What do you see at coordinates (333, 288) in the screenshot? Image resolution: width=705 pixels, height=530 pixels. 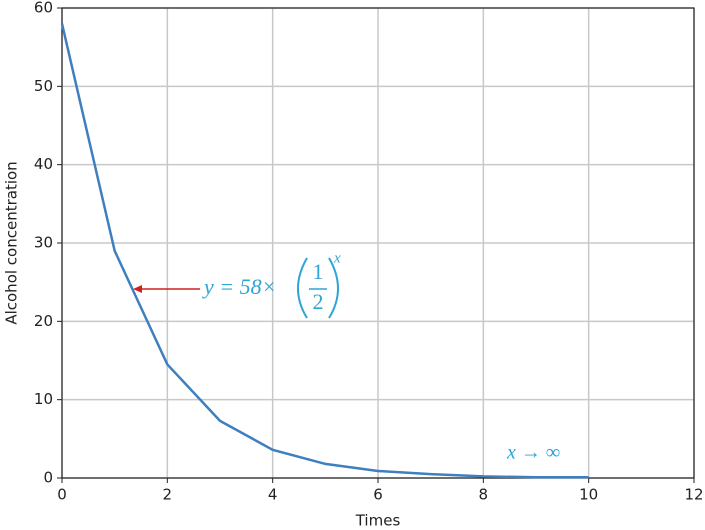 I see `paren-right` at bounding box center [333, 288].